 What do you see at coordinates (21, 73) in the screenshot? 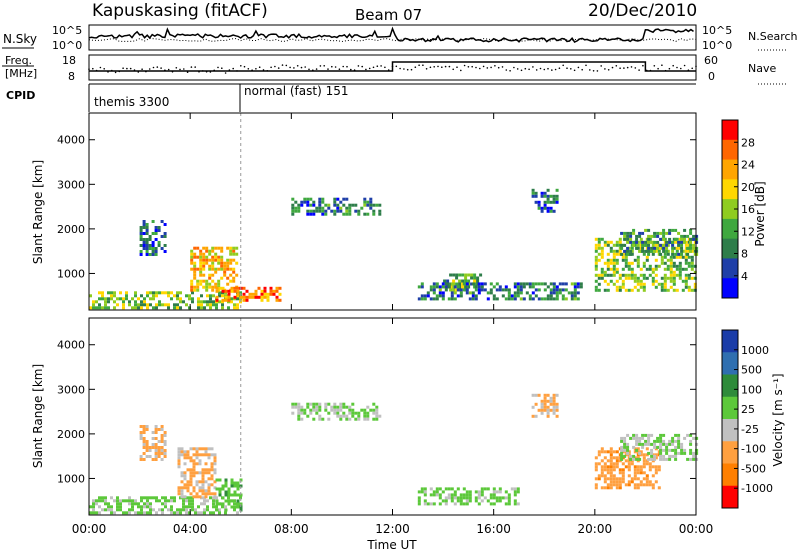
I see `freq-unit-label: [MHz]` at bounding box center [21, 73].